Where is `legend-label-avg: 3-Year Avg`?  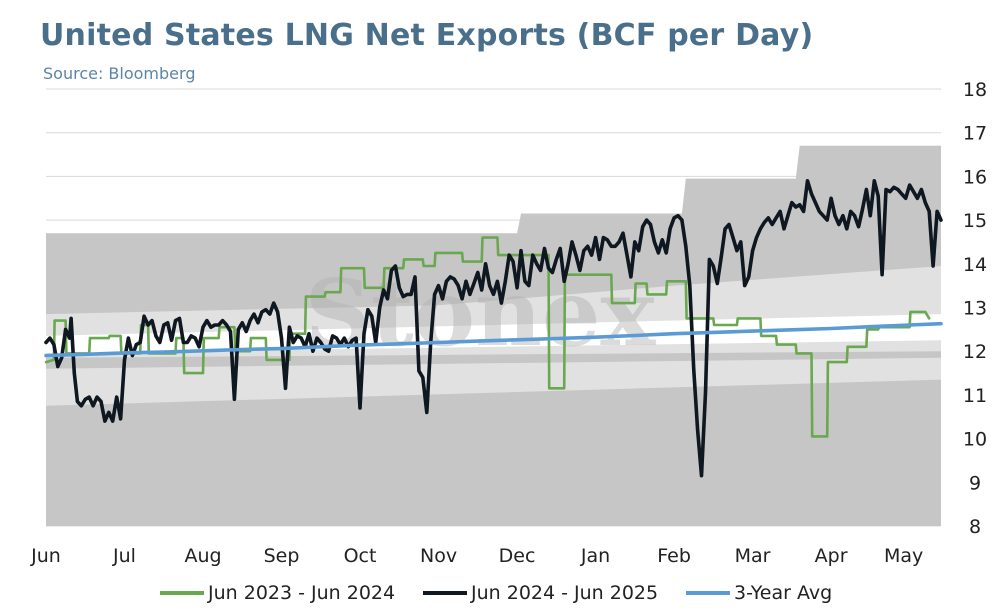
legend-label-avg: 3-Year Avg is located at coordinates (783, 593).